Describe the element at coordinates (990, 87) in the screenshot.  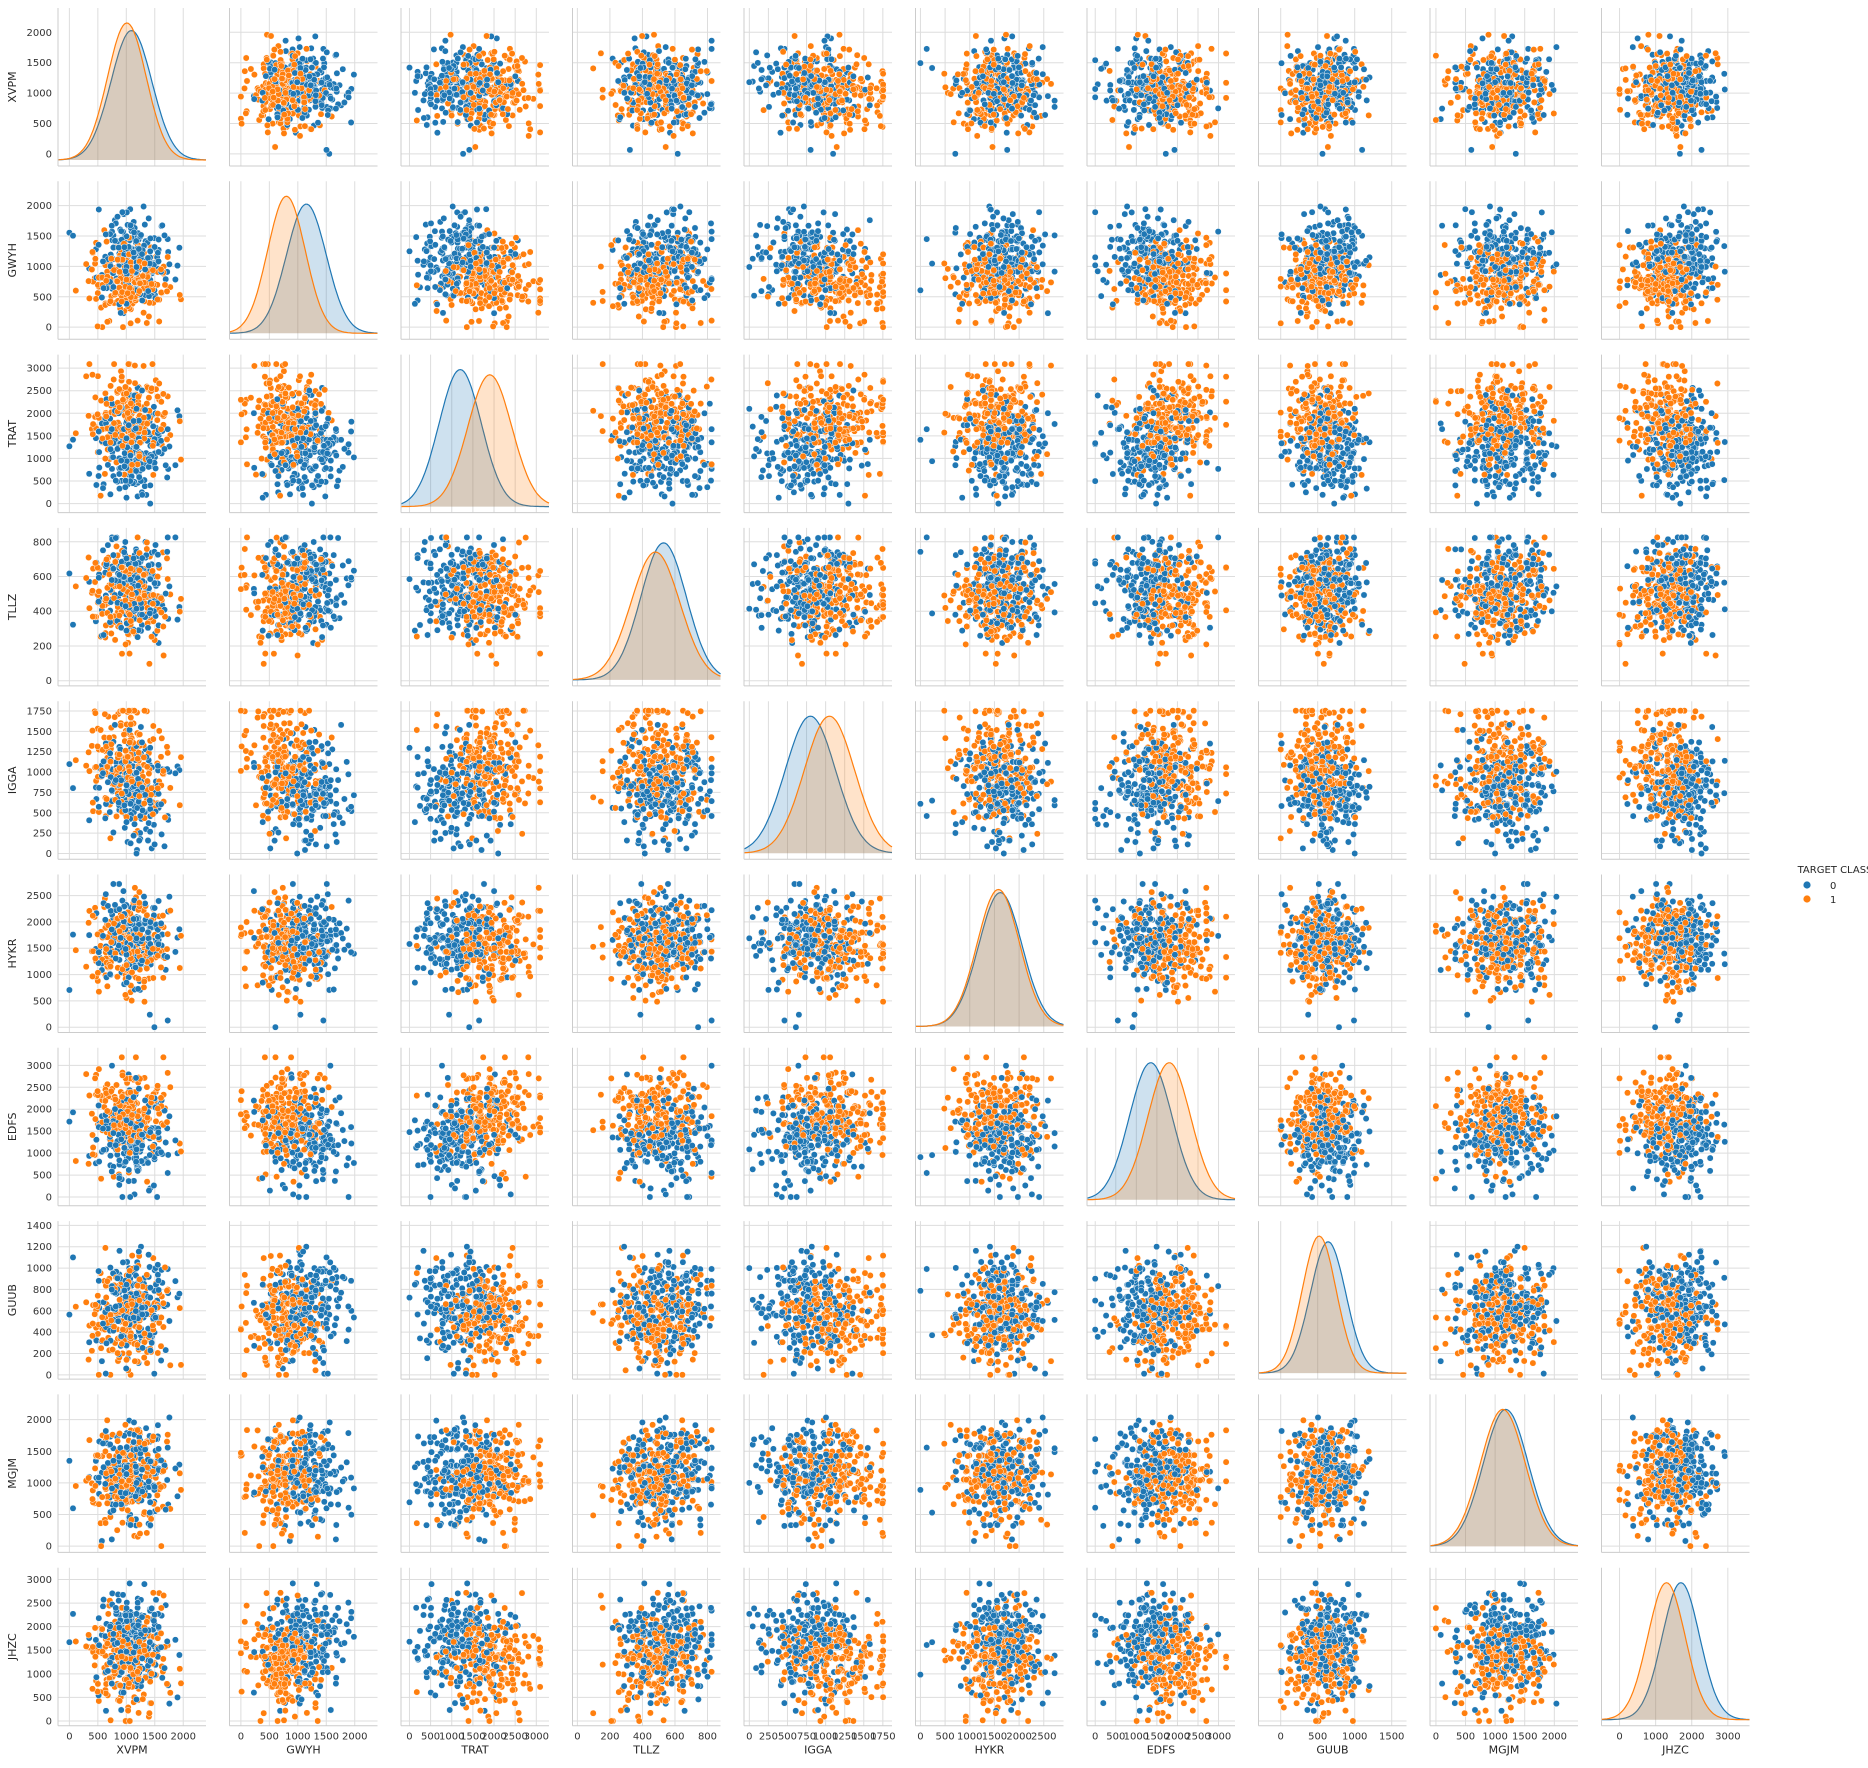
I see `panel-XVPM-HYKR` at that location.